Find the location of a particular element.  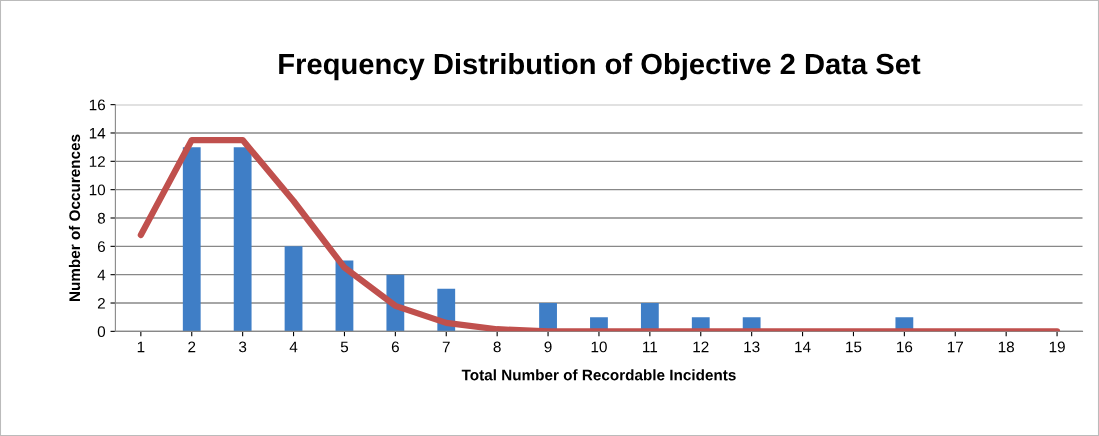

x-tick-label: 18 is located at coordinates (1006, 347).